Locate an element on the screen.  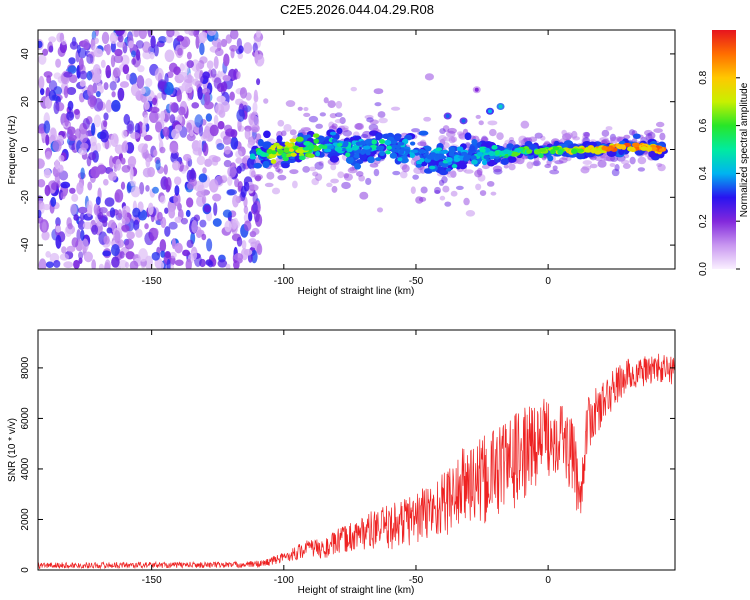
spectrogram-y-label: Frequency (Hz) is located at coordinates (12, 150).